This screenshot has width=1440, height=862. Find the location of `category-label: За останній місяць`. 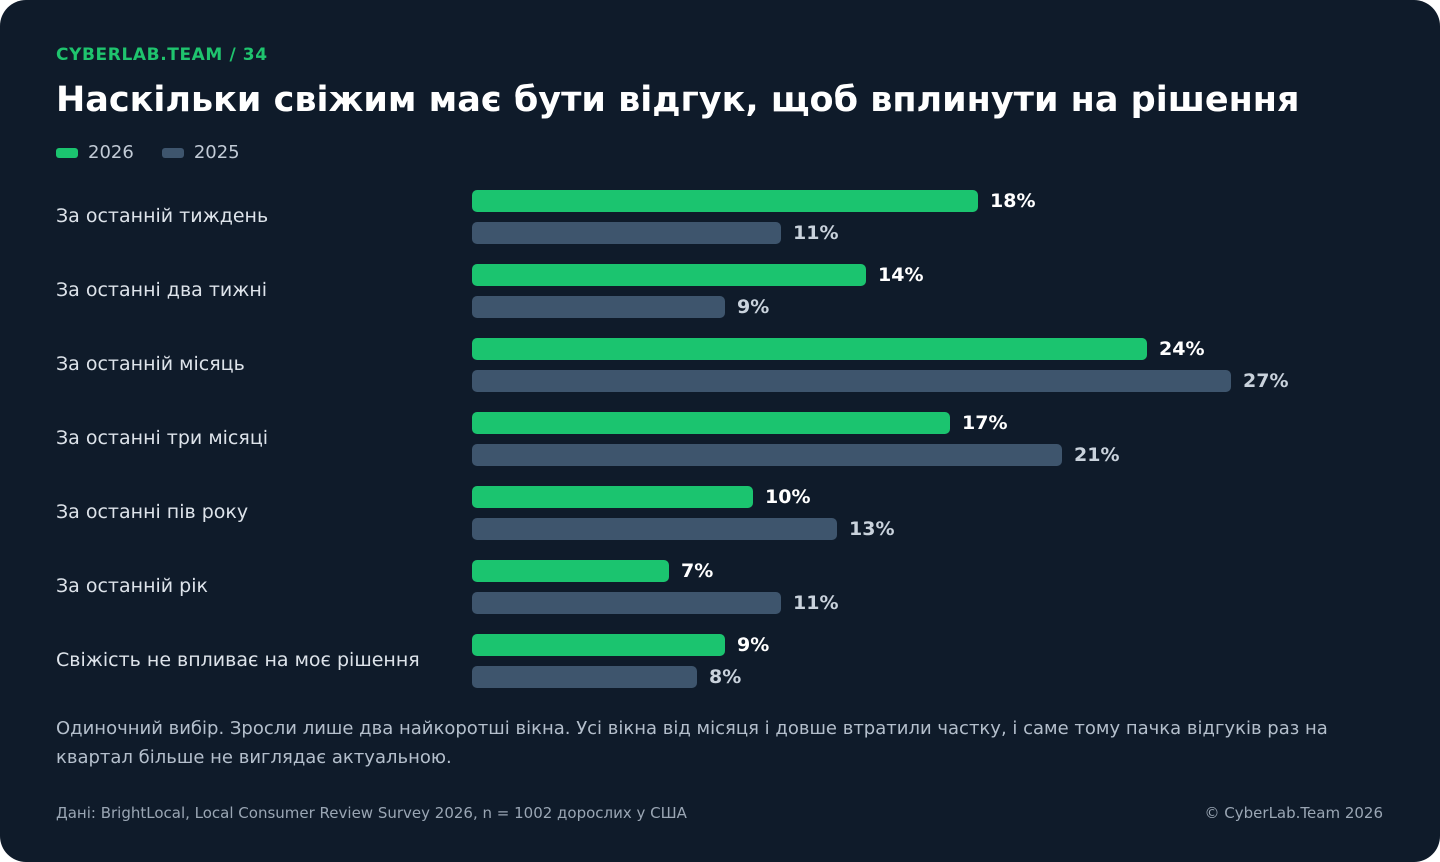

category-label: За останній місяць is located at coordinates (150, 364).